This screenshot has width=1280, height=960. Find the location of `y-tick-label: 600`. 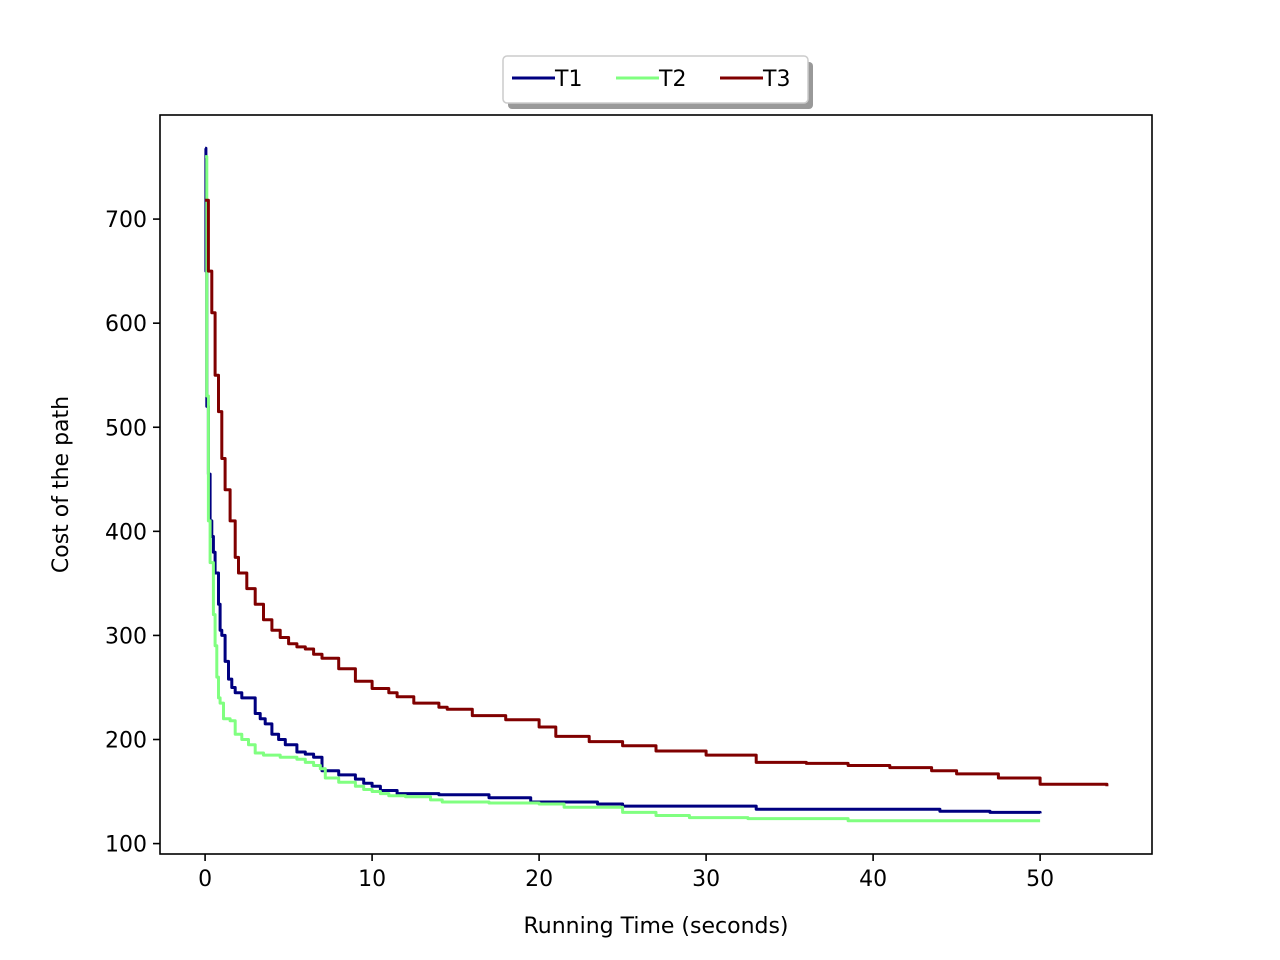

y-tick-label: 600 is located at coordinates (126, 324).